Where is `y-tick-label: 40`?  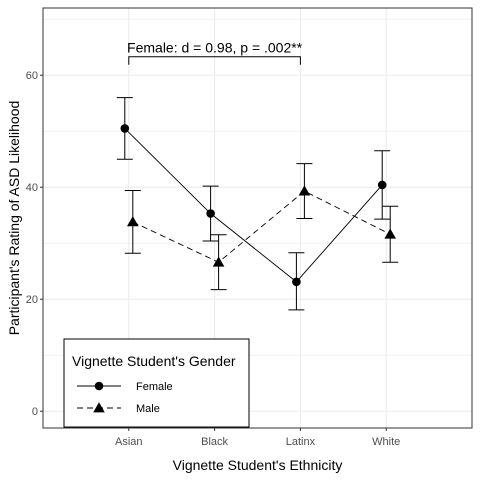
y-tick-label: 40 is located at coordinates (32, 188).